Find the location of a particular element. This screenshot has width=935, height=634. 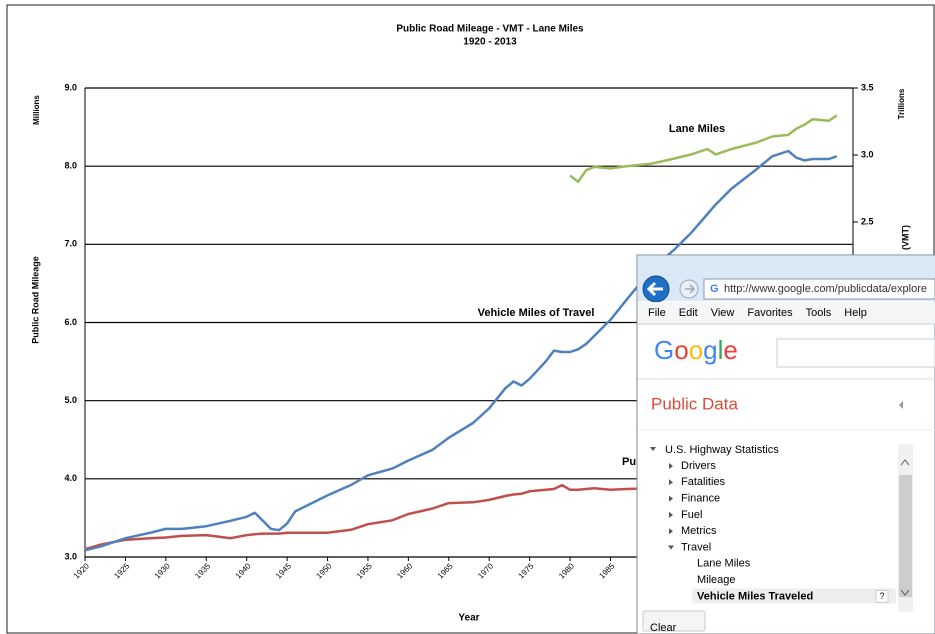

chart-title: Public Road Mileage - VMT - Lane Miles is located at coordinates (490, 29).